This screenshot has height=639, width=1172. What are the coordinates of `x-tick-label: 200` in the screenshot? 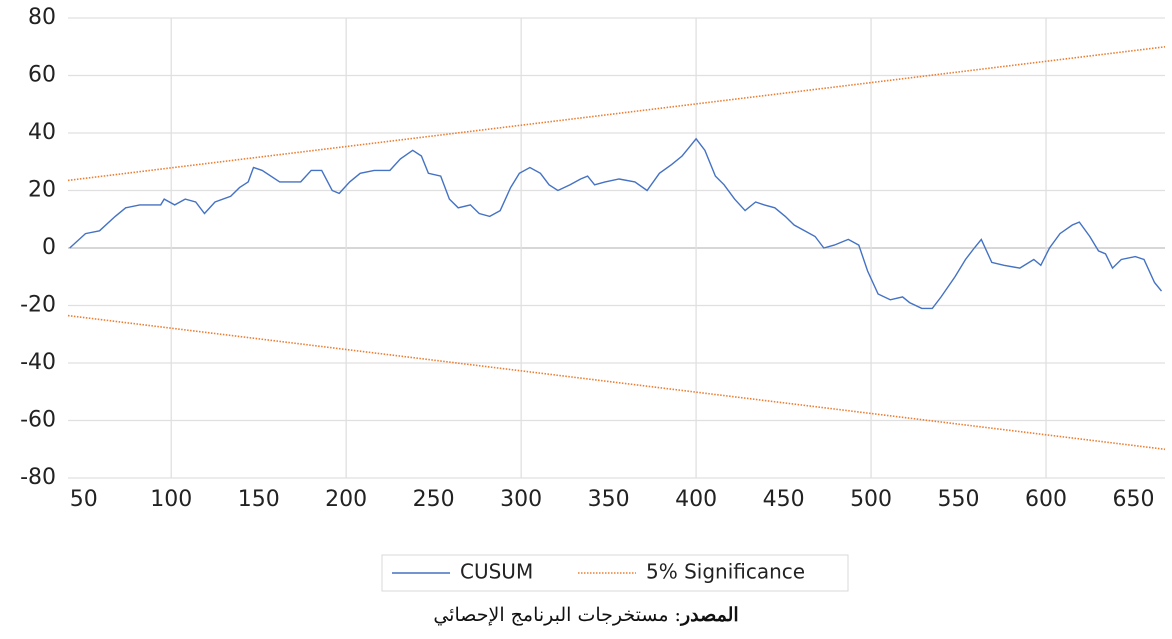 It's located at (346, 499).